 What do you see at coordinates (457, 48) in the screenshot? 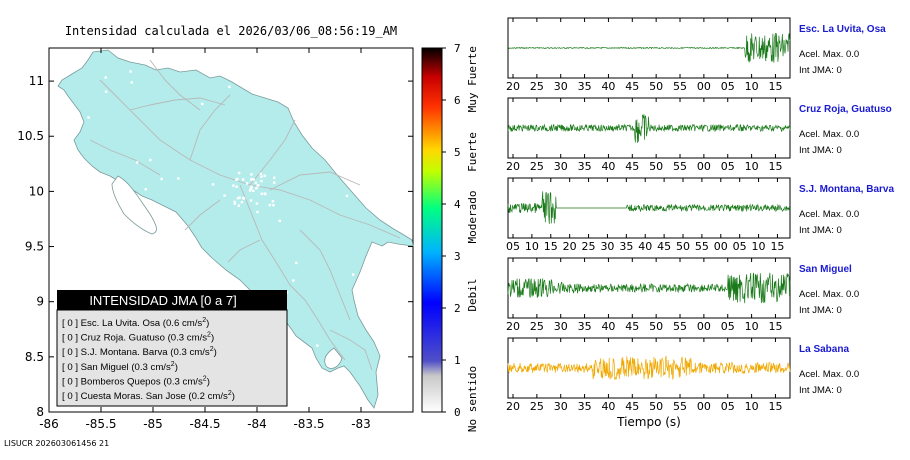
I see `colorbar-tick-label: 7` at bounding box center [457, 48].